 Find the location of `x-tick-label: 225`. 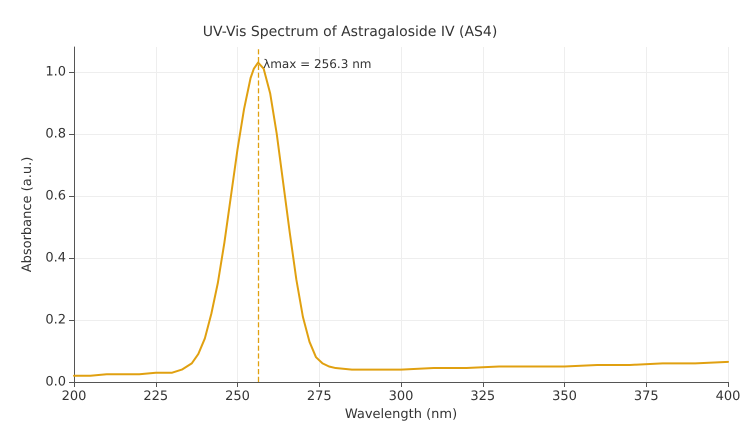

x-tick-label: 225 is located at coordinates (155, 396).